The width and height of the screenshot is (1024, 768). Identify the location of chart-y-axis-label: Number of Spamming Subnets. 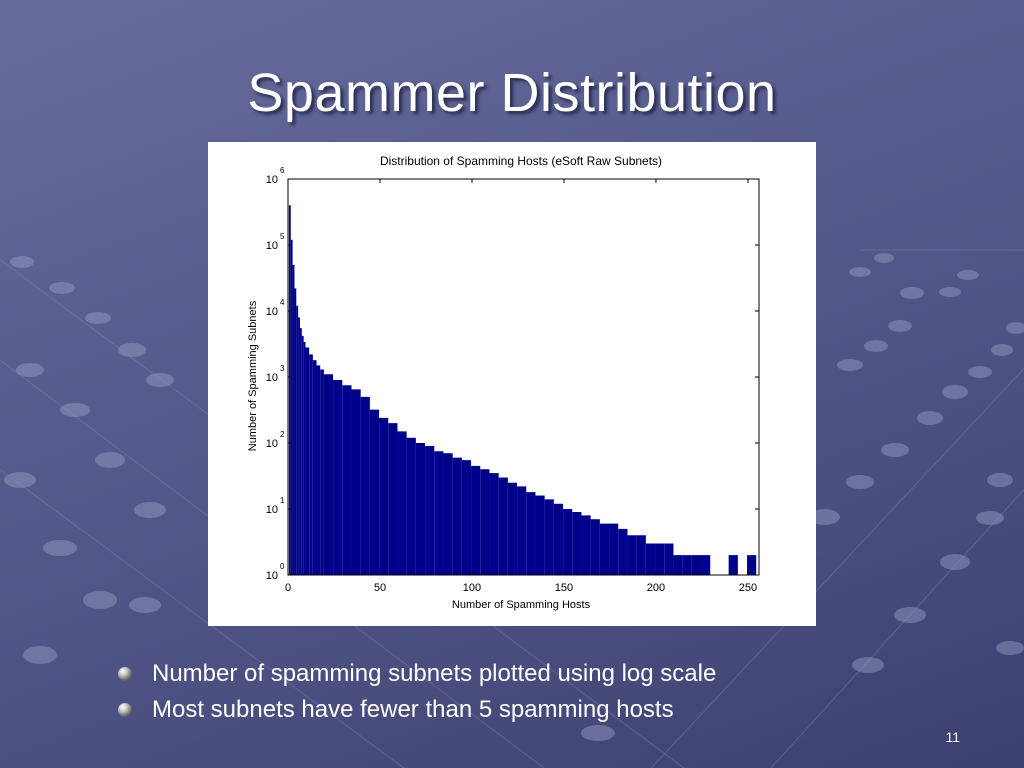
(253, 375).